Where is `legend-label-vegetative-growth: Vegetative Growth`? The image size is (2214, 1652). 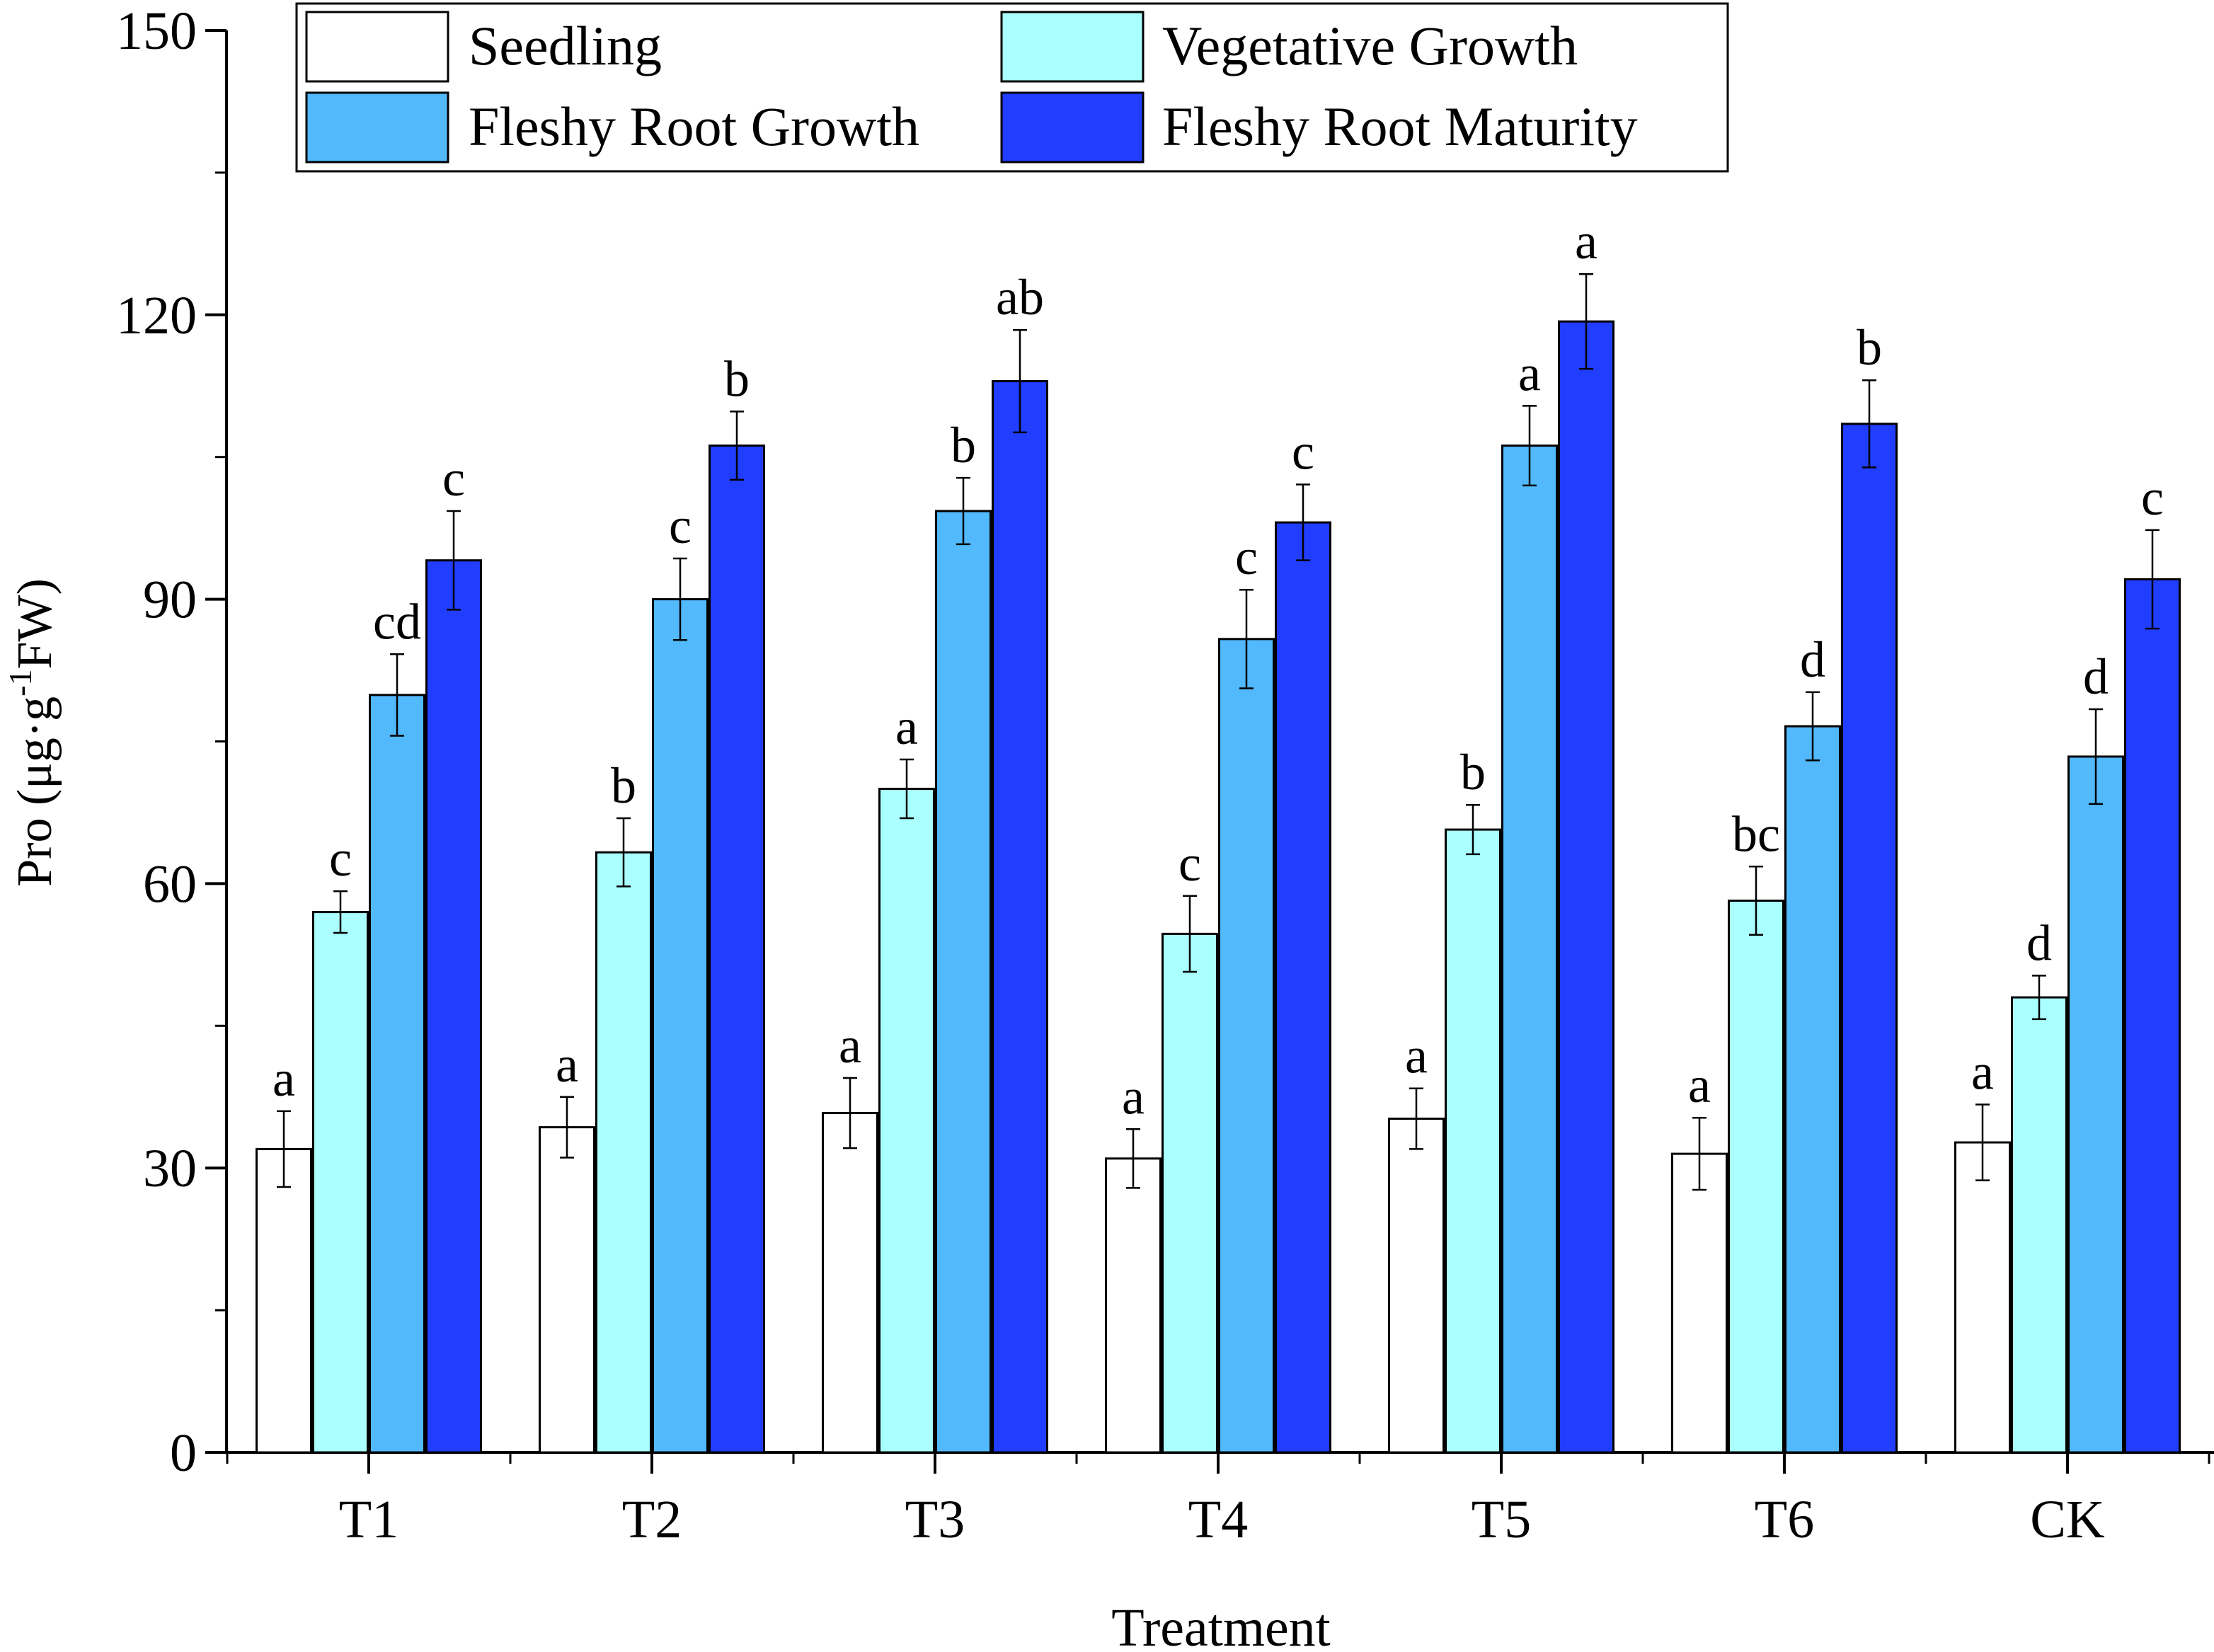 legend-label-vegetative-growth: Vegetative Growth is located at coordinates (1370, 45).